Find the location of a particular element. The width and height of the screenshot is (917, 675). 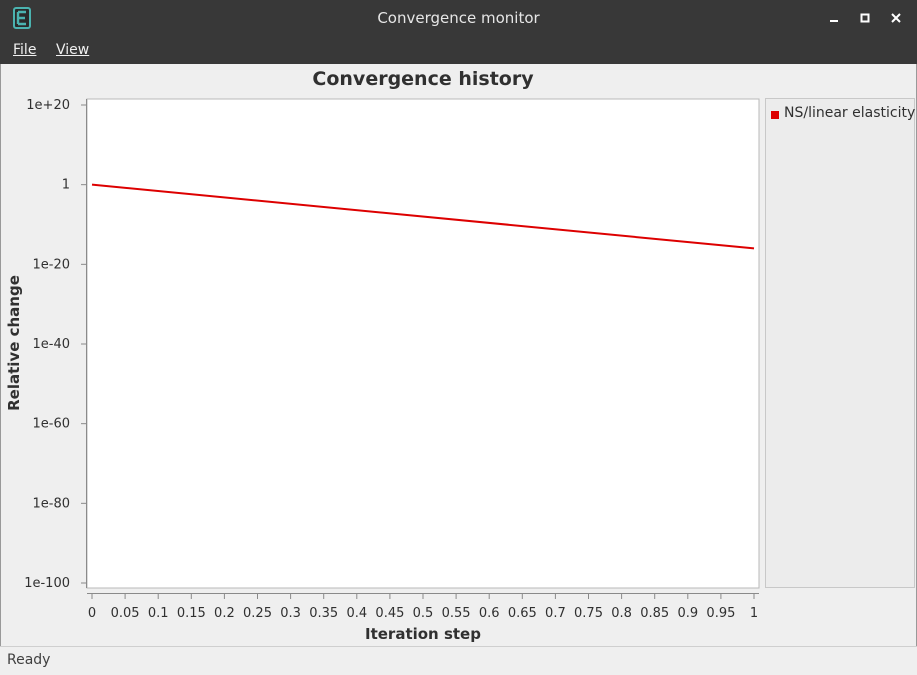

menu-view-label: View is located at coordinates (73, 50).